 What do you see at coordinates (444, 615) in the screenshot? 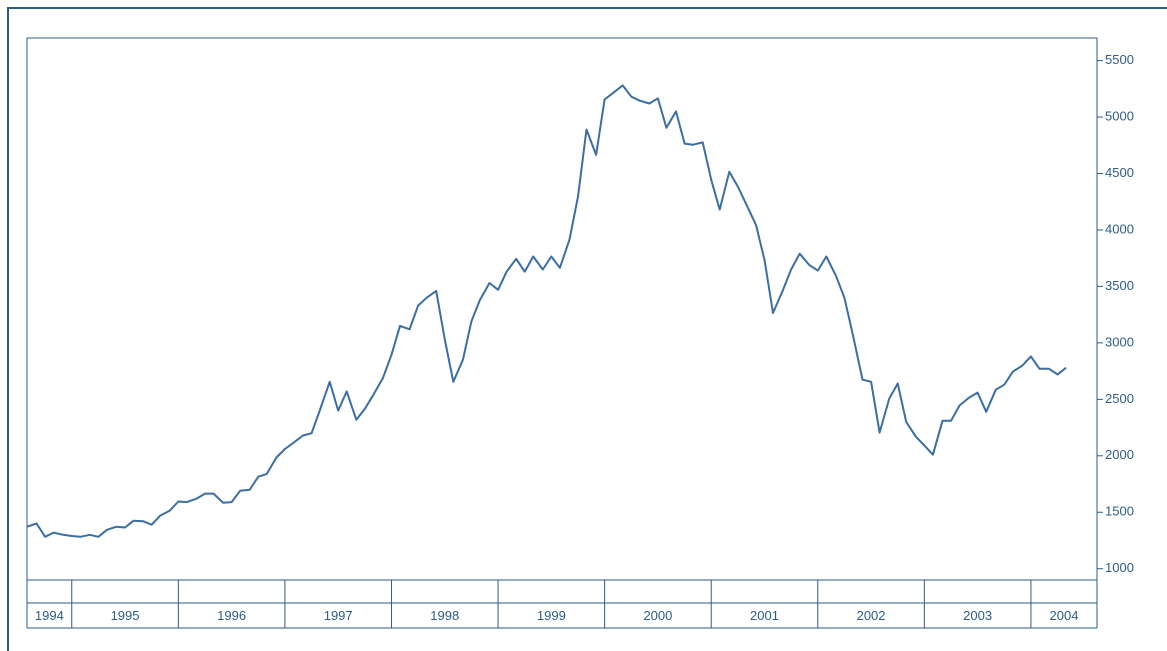
I see `x-category-label: 1998` at bounding box center [444, 615].